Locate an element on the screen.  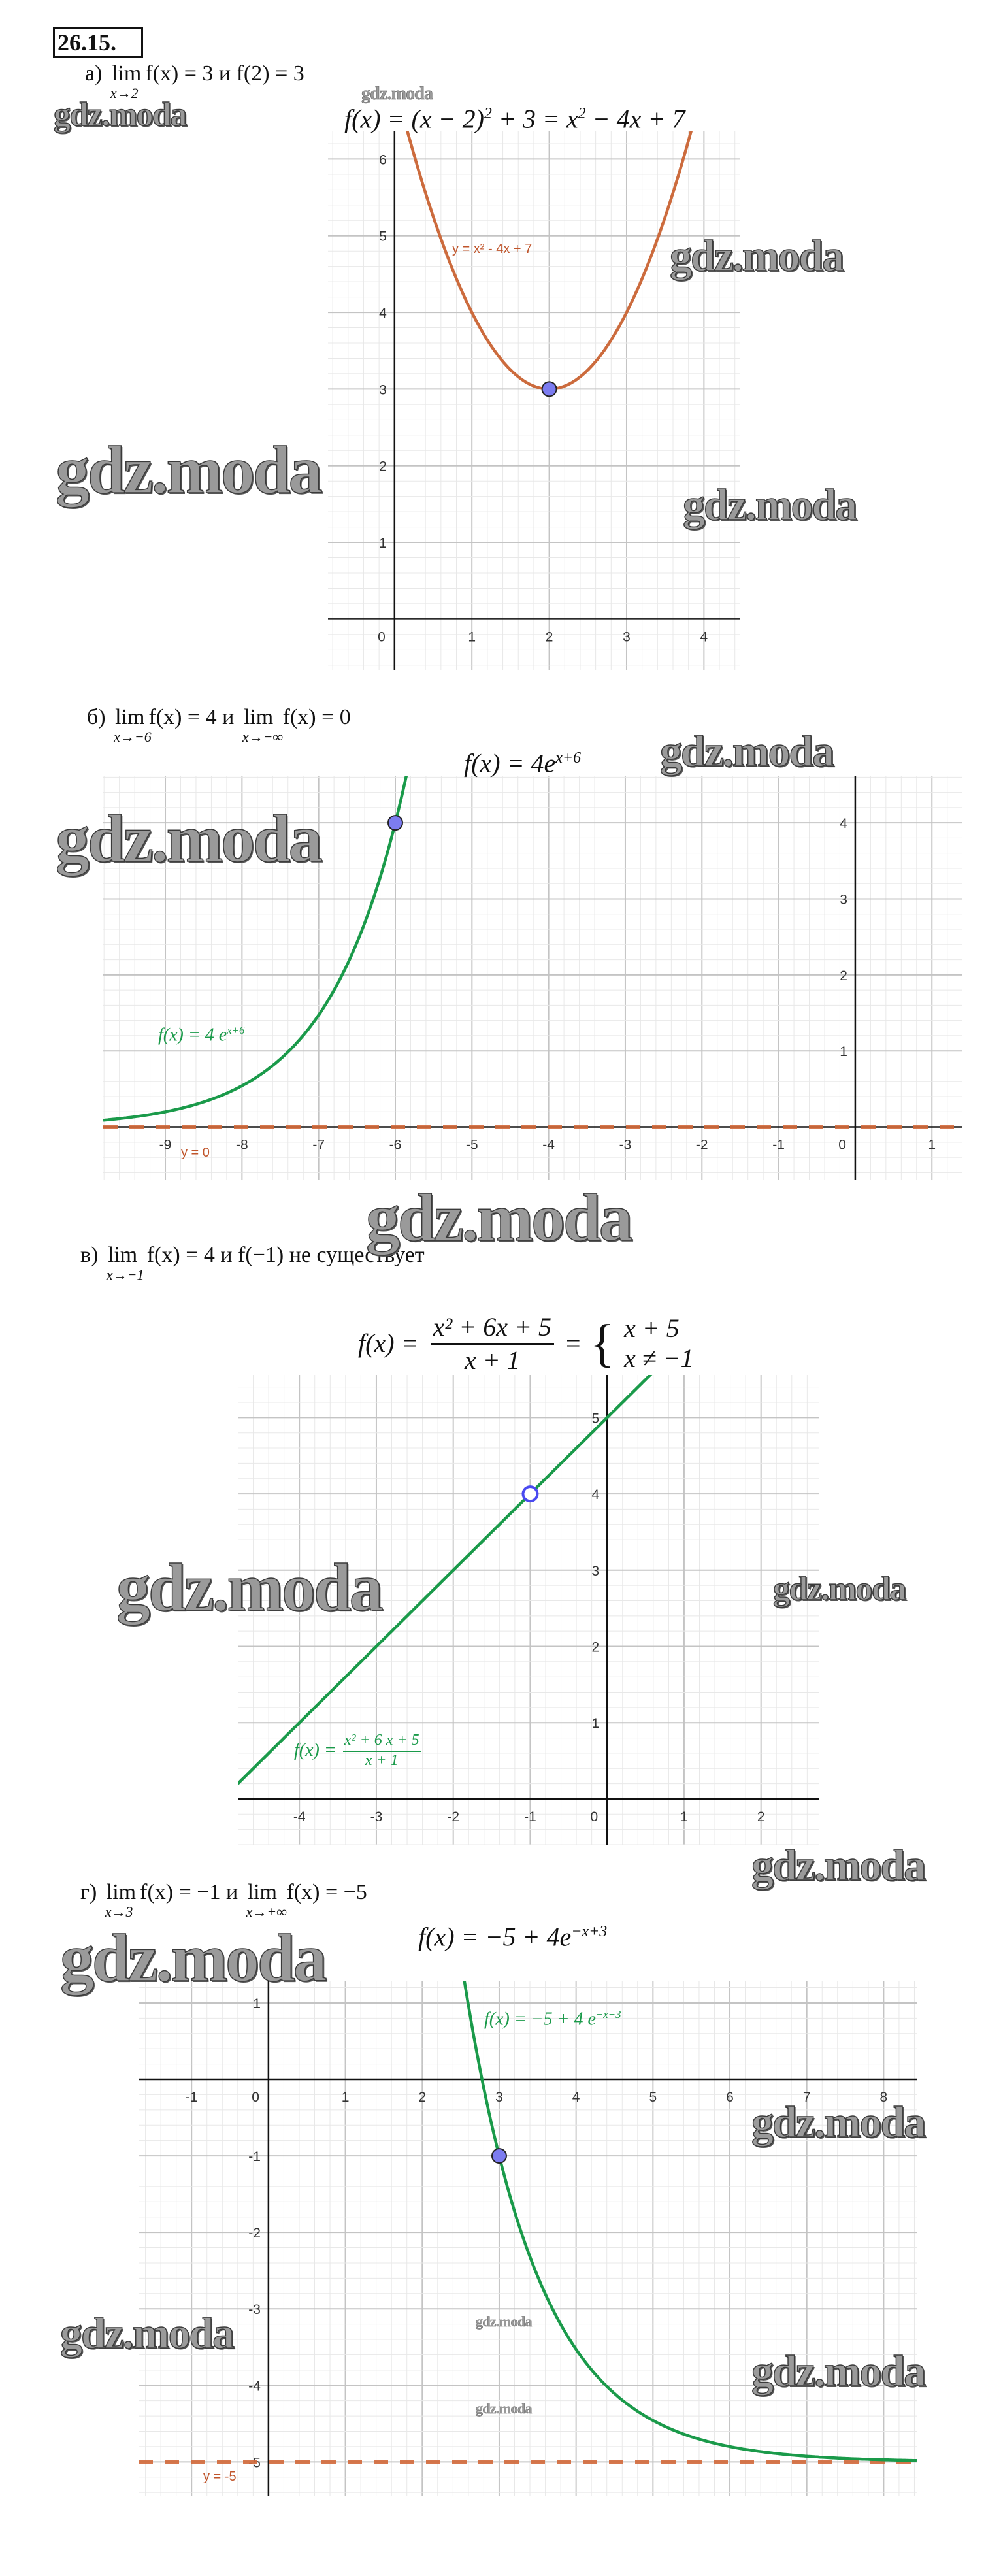
formula-c-fraction: x² + 6x + 5 x + 1 is located at coordinates (492, 1344).